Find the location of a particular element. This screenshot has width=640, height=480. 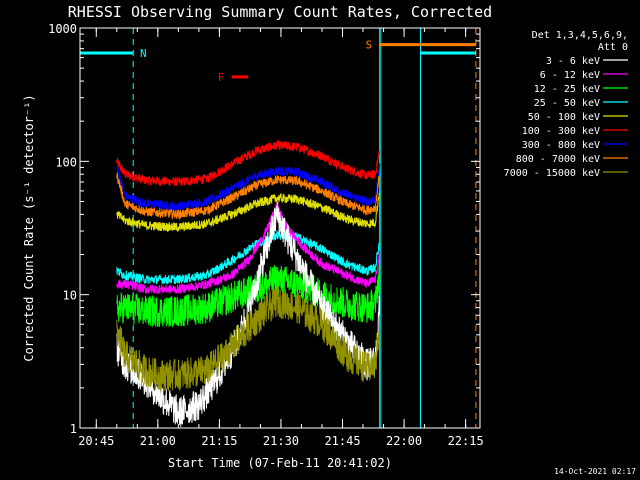

legend-header: Det 1,3,4,5,6,9, is located at coordinates (580, 35).